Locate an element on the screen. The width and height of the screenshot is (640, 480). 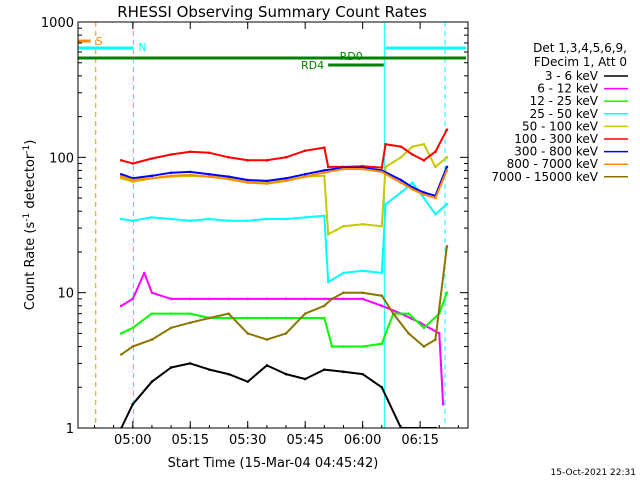
legend-header-line2: FDecim 1, Att 0 is located at coordinates (580, 62).